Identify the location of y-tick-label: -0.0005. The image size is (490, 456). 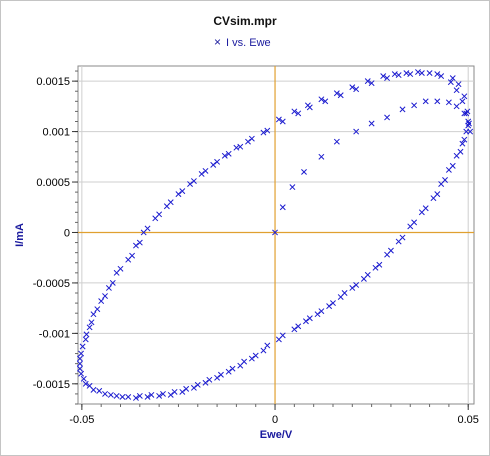
(51, 284).